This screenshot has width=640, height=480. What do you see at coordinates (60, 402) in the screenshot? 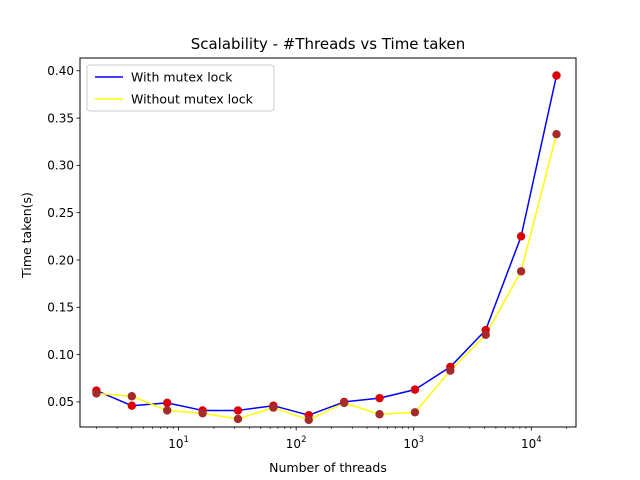
I see `y-tick-label: 0.05` at bounding box center [60, 402].